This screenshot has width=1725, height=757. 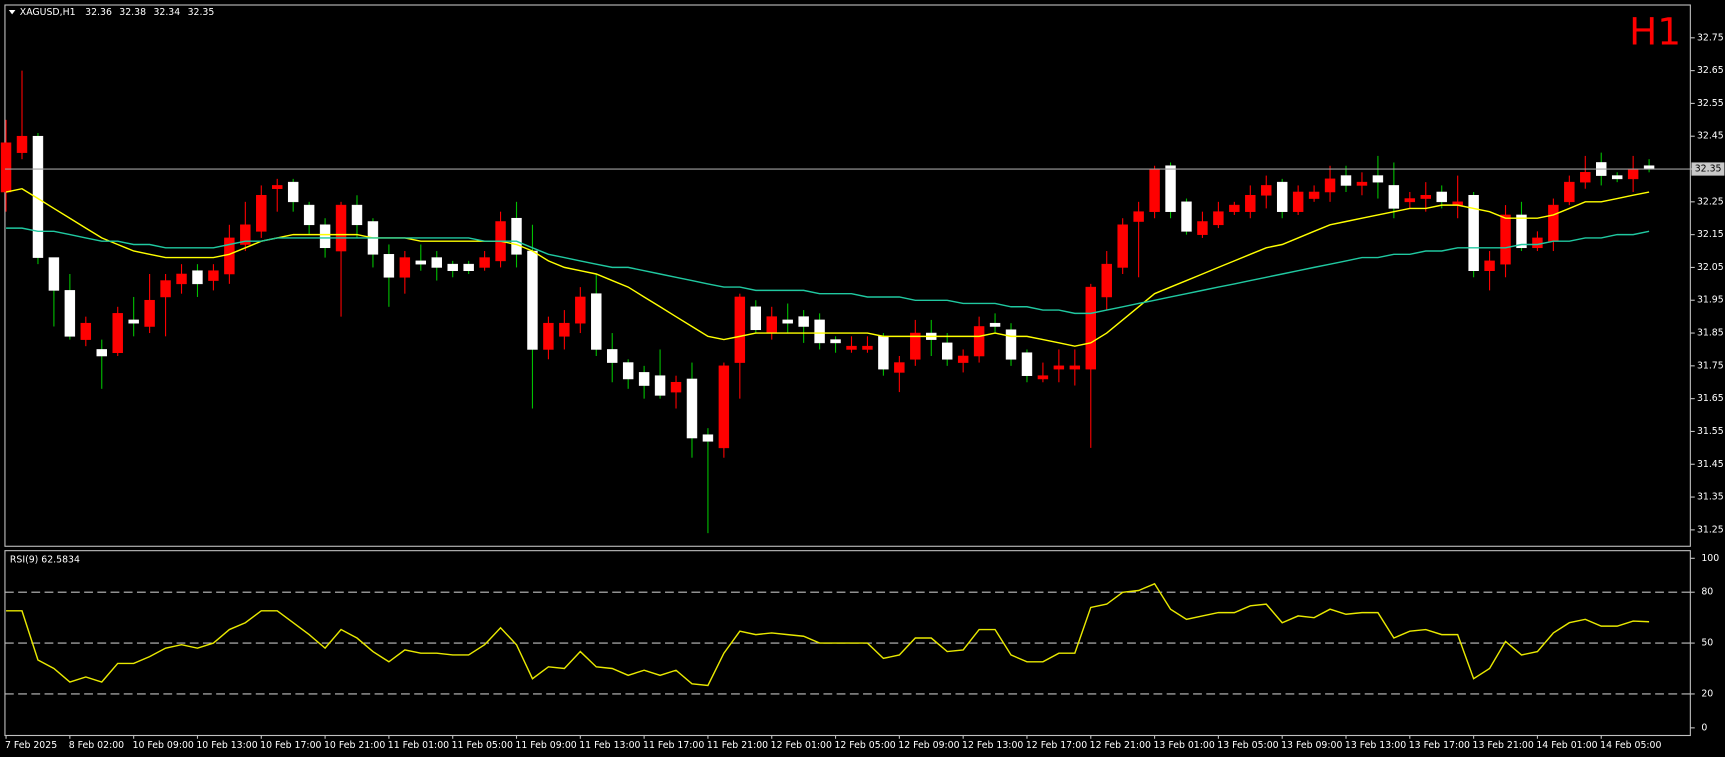 I want to click on x-tick-label: 11 Feb 01:00, so click(x=418, y=745).